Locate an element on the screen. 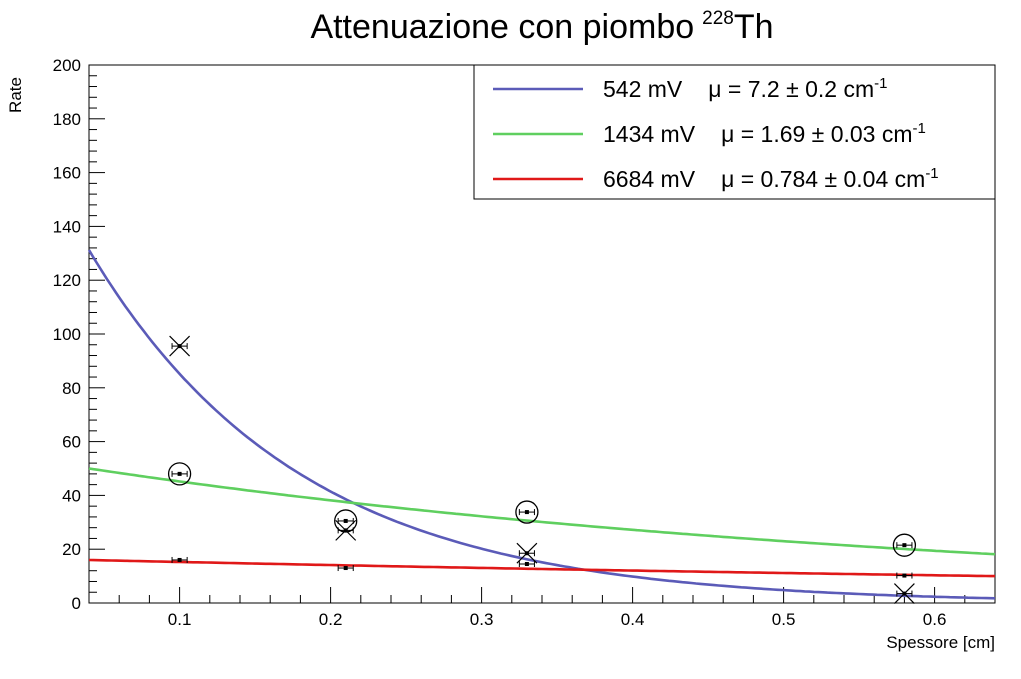 The image size is (1021, 679). legend-label: 1434 mV μ = 1.69 ± 0.03 cm-1 is located at coordinates (764, 133).